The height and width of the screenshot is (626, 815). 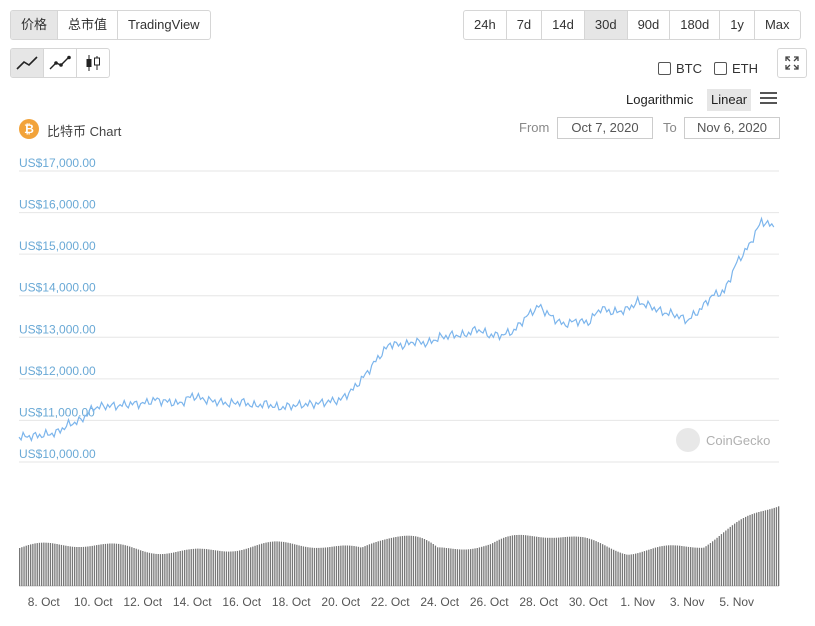 What do you see at coordinates (736, 68) in the screenshot?
I see `compare-eth-checkbox: ETH` at bounding box center [736, 68].